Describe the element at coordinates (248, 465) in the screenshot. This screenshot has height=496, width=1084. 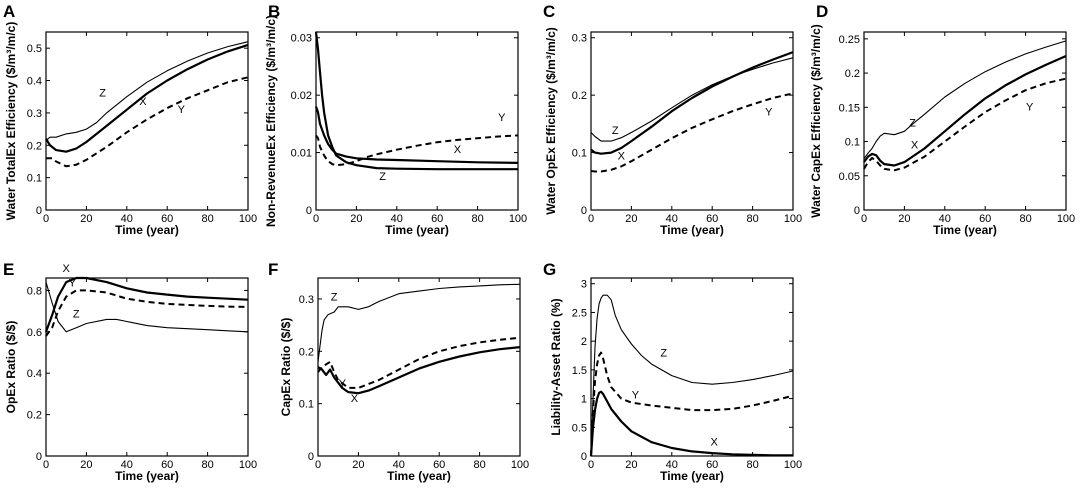
I see `x-tick-label-E: 100` at that location.